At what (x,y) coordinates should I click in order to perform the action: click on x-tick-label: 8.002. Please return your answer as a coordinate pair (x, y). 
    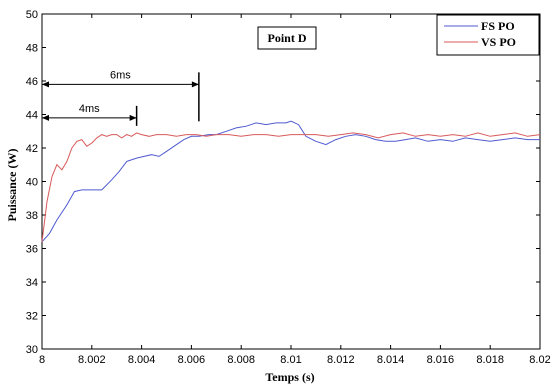
    Looking at the image, I should click on (92, 360).